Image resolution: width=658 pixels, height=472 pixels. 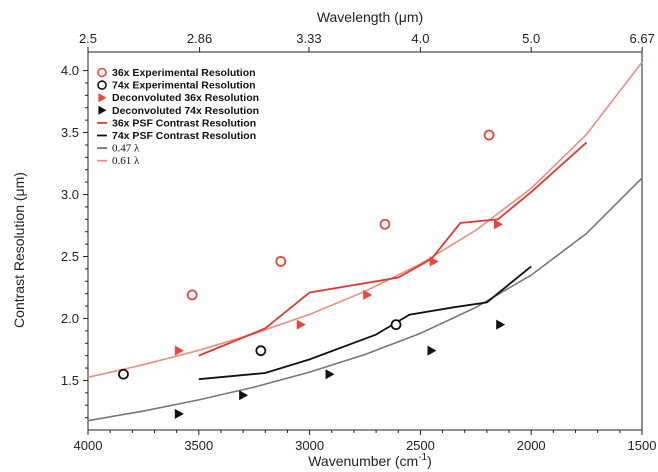 I want to click on y-tick-label: 2.5, so click(x=70, y=256).